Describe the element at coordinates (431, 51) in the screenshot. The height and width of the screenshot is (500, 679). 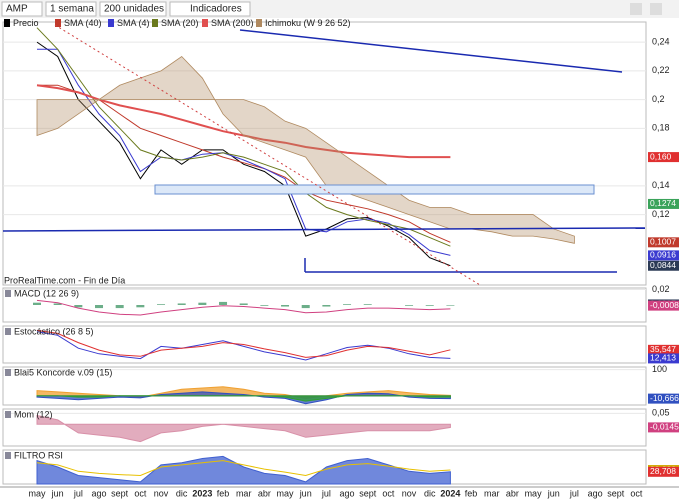
I see `trendline` at that location.